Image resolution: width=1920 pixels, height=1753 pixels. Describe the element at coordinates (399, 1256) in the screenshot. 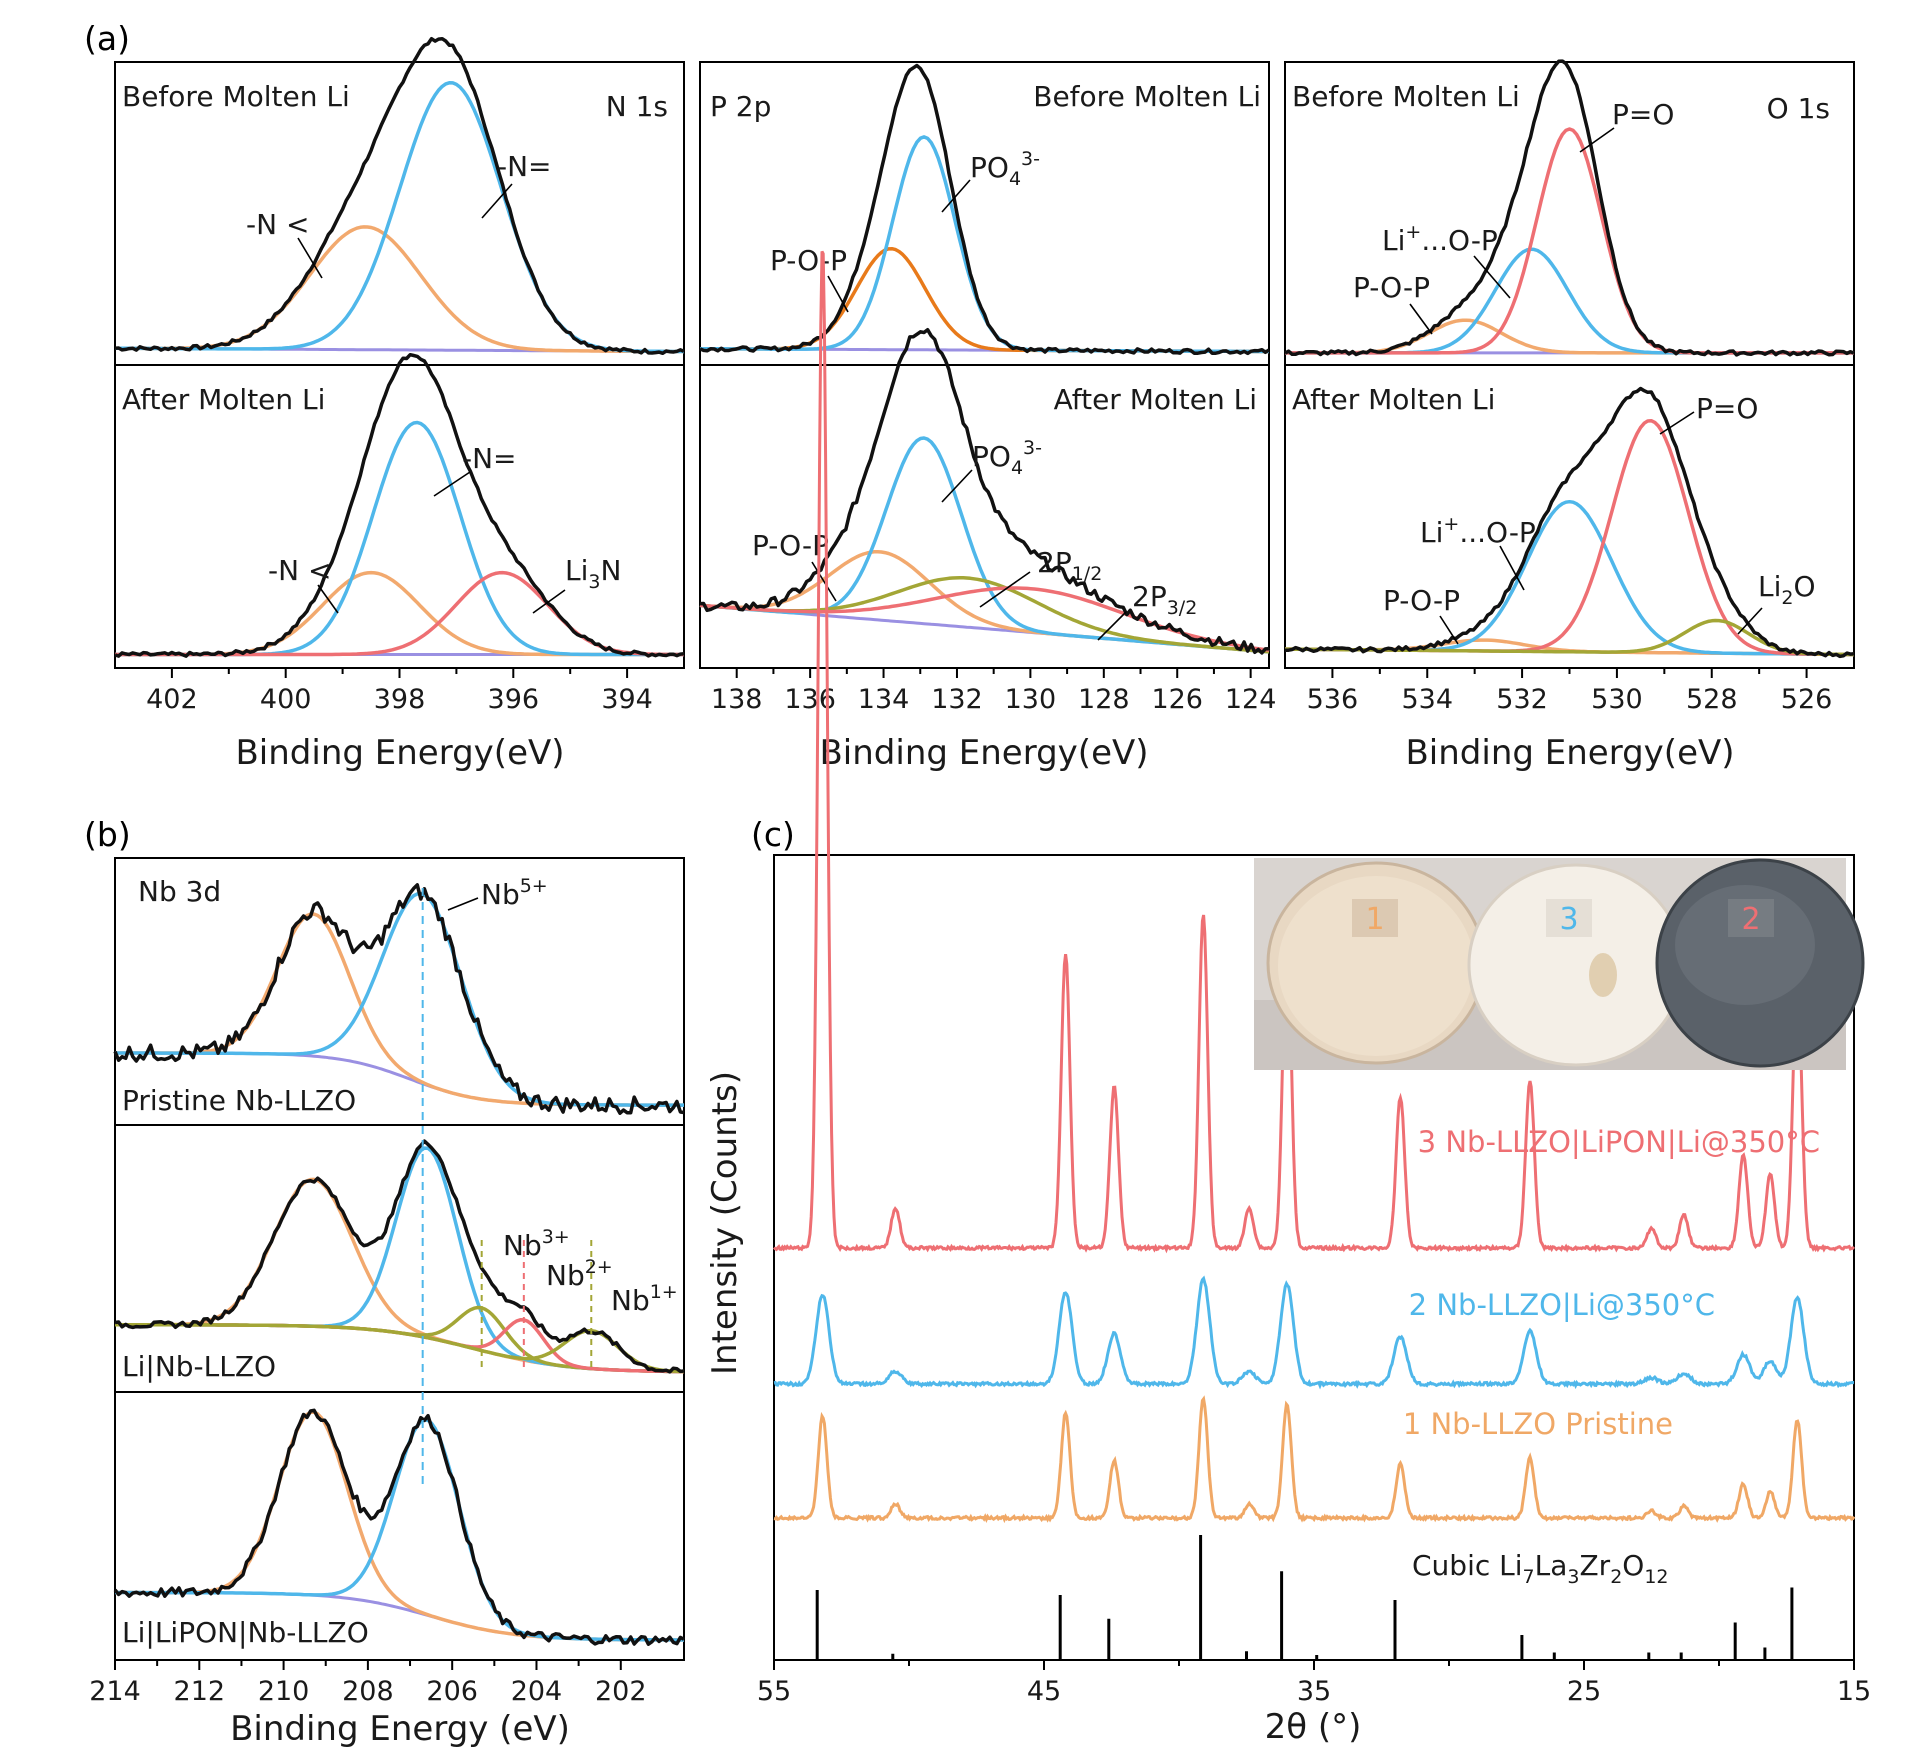

I see `nb3d-li-curves` at that location.